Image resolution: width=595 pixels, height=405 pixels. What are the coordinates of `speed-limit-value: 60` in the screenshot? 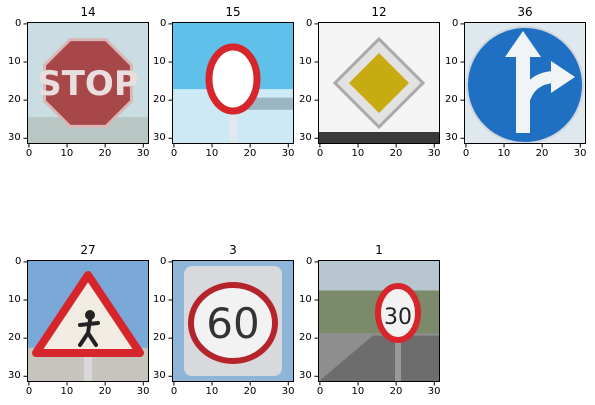 It's located at (232, 323).